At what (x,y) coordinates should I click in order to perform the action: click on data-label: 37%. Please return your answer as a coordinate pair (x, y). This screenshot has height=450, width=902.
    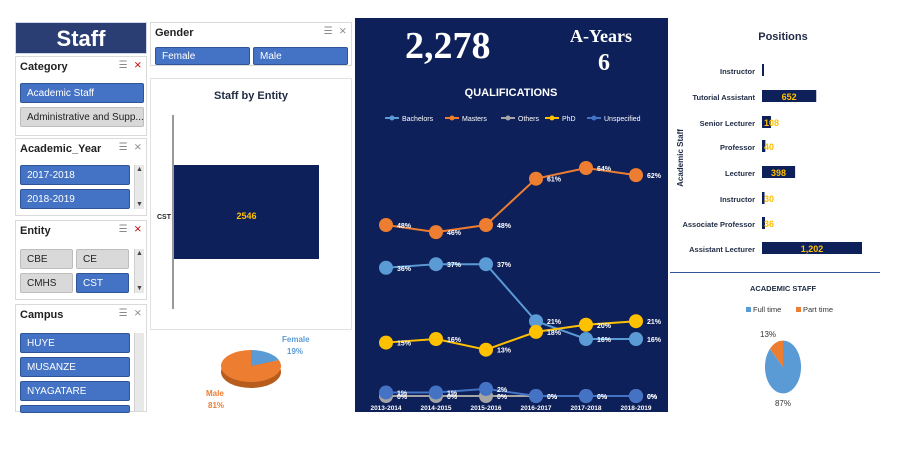
    Looking at the image, I should click on (454, 265).